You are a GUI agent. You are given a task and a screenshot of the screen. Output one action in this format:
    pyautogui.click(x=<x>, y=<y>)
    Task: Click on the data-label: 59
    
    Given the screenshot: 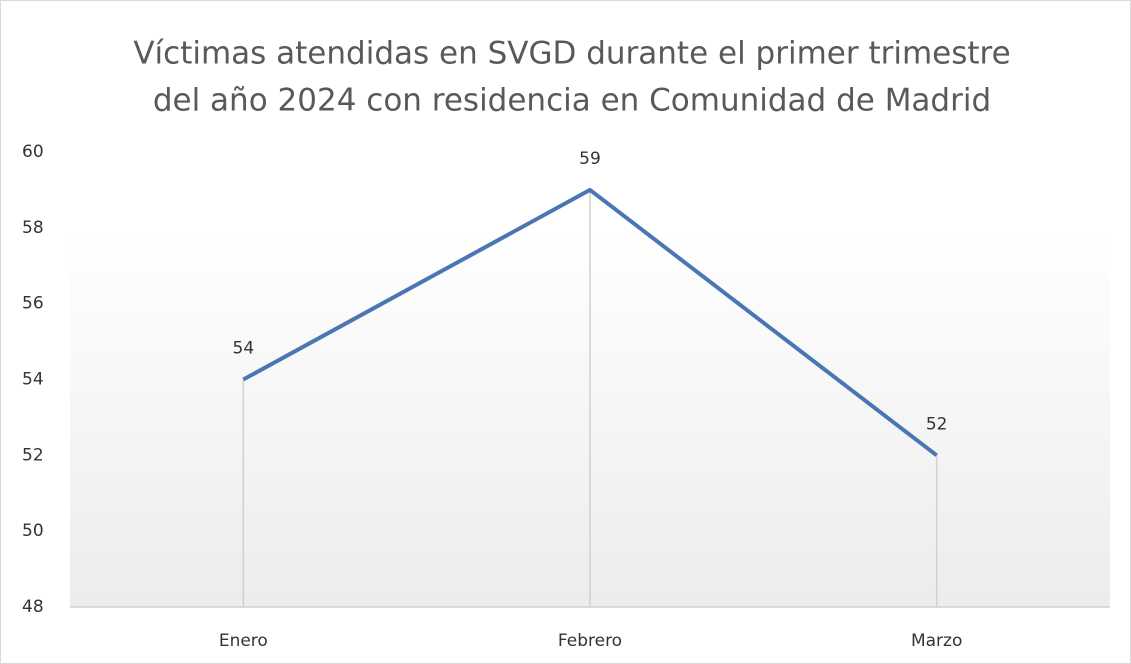 What is the action you would take?
    pyautogui.click(x=590, y=159)
    